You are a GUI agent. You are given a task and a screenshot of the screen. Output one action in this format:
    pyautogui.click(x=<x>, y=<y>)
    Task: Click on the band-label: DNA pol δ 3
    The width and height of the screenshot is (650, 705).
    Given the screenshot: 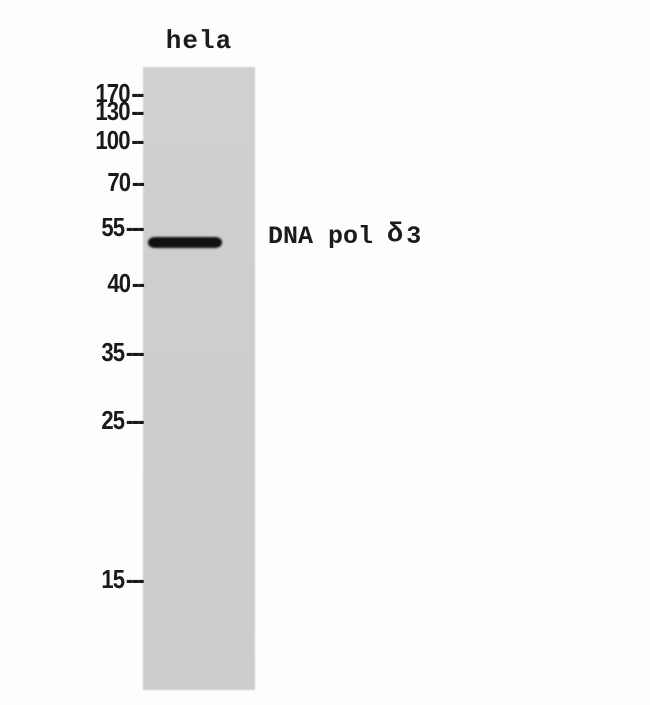 What is the action you would take?
    pyautogui.click(x=345, y=236)
    